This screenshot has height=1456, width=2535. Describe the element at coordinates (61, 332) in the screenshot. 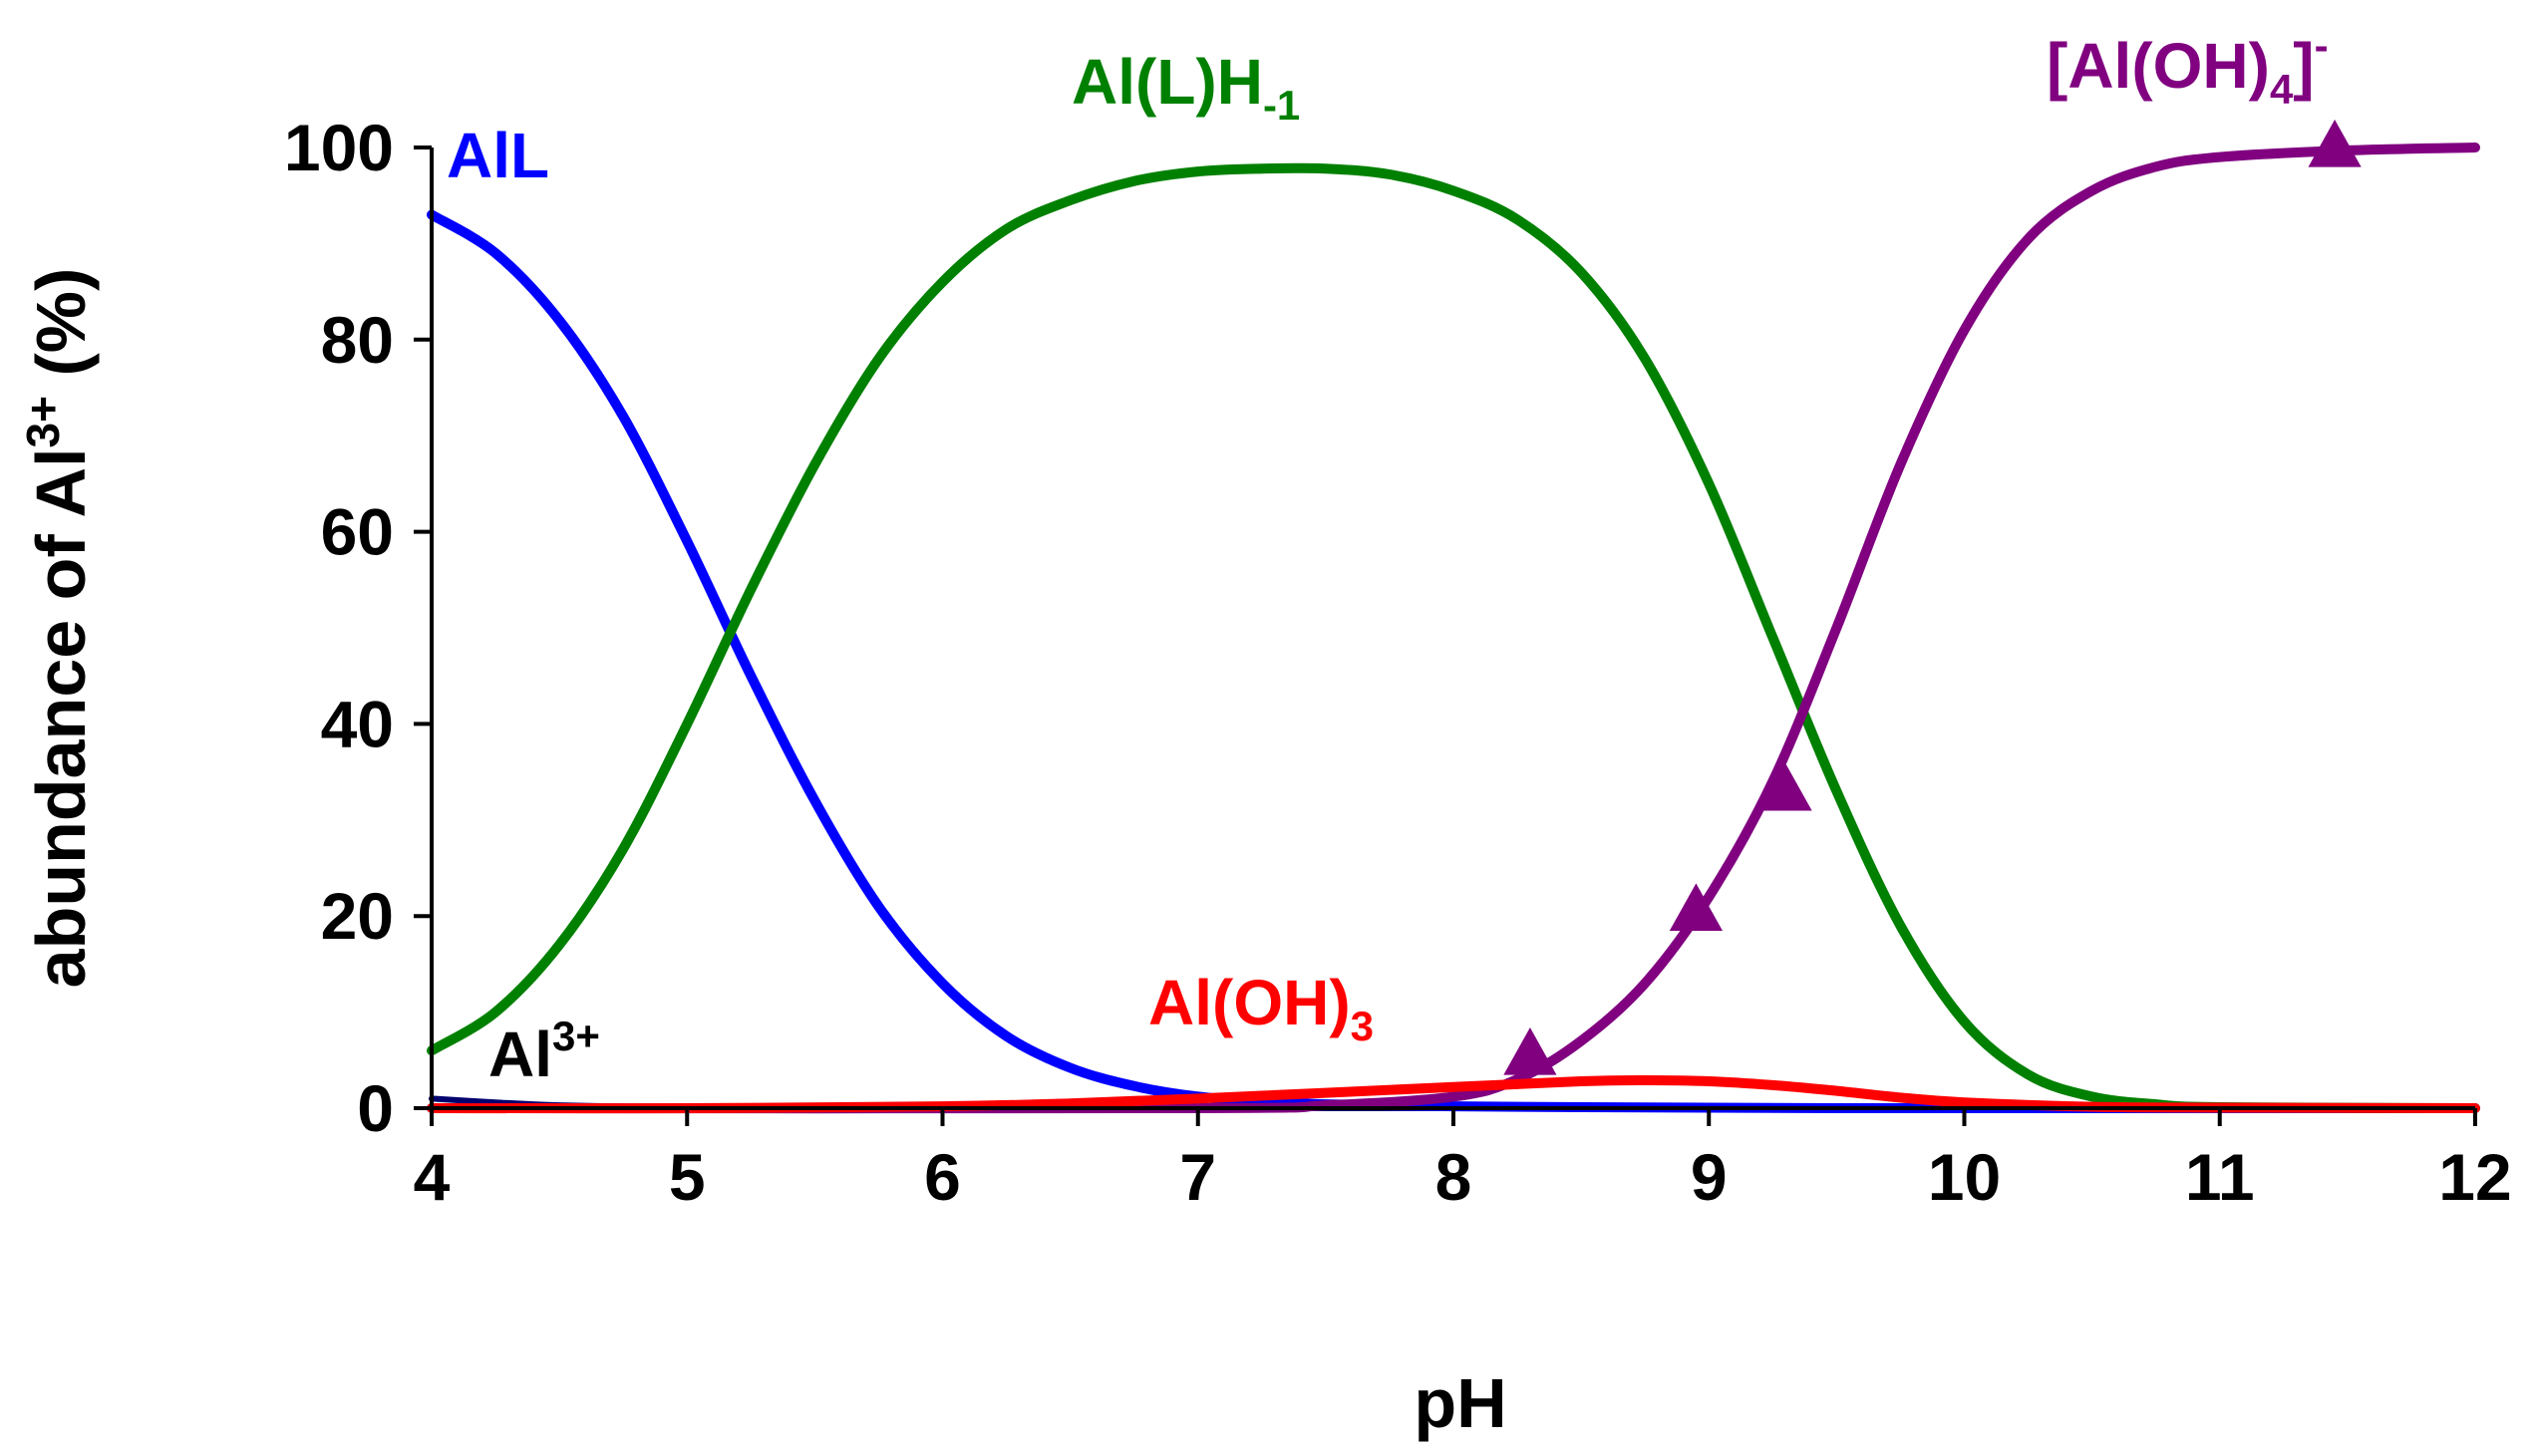

I see `y-axis-title-unit: (%)` at that location.